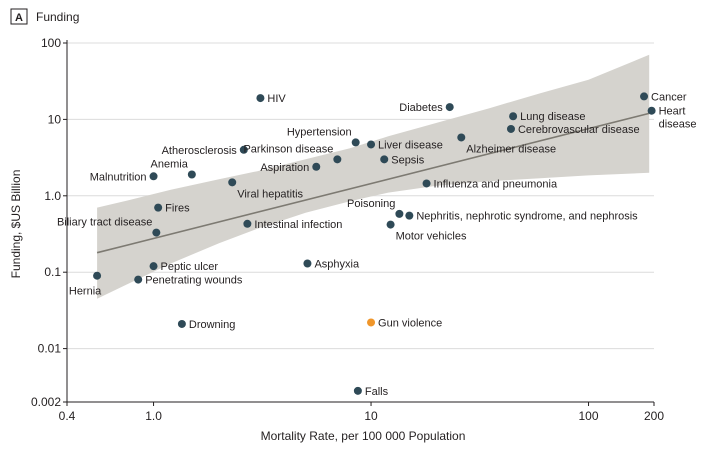  I want to click on point-label-sepsis: Sepsis, so click(408, 160).